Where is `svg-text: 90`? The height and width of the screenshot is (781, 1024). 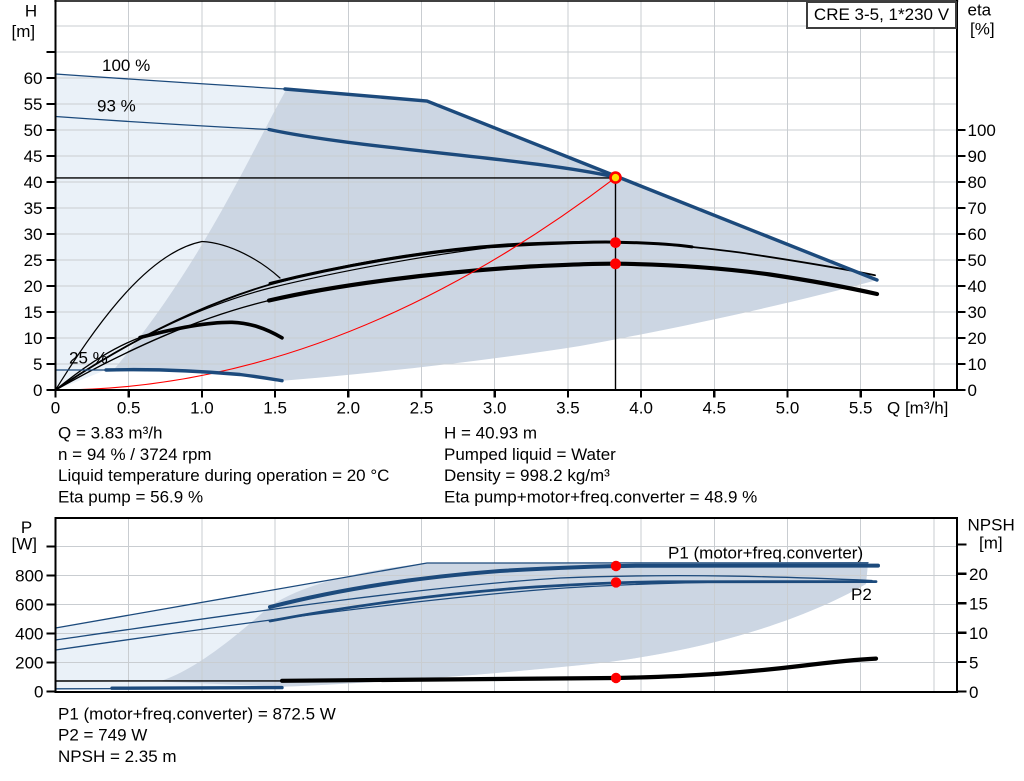 svg-text: 90 is located at coordinates (977, 156).